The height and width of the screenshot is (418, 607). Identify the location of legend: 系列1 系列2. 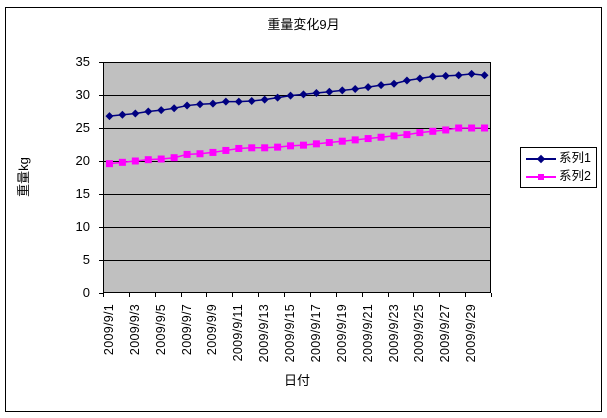
(558, 167).